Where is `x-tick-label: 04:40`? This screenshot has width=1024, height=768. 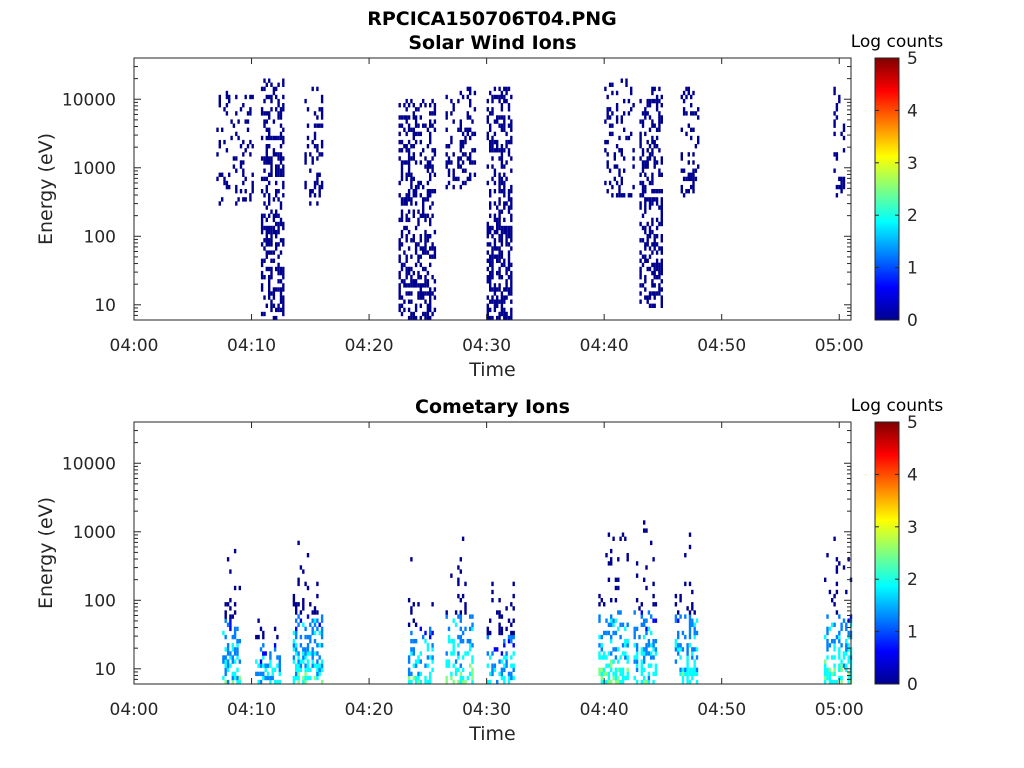 x-tick-label: 04:40 is located at coordinates (604, 346).